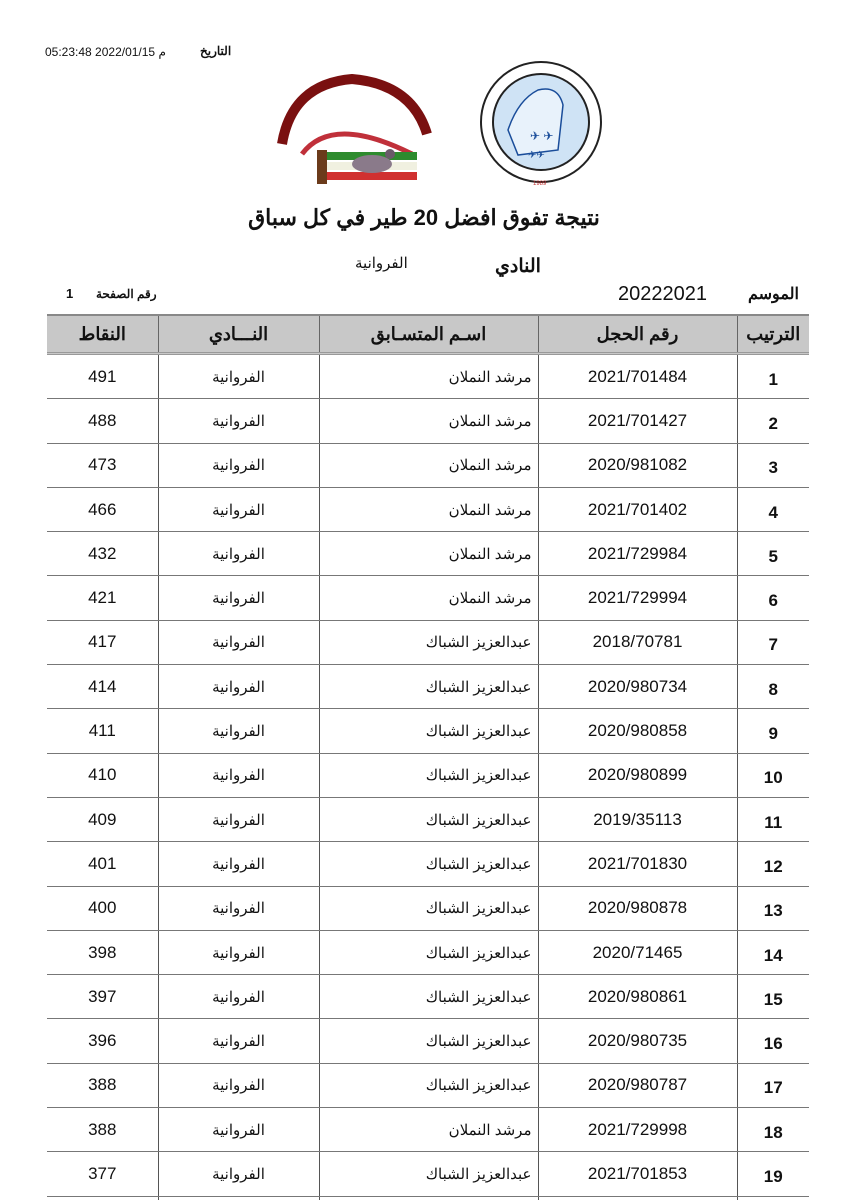 The height and width of the screenshot is (1200, 848). What do you see at coordinates (772, 643) in the screenshot?
I see `cell-rank: 7` at bounding box center [772, 643].